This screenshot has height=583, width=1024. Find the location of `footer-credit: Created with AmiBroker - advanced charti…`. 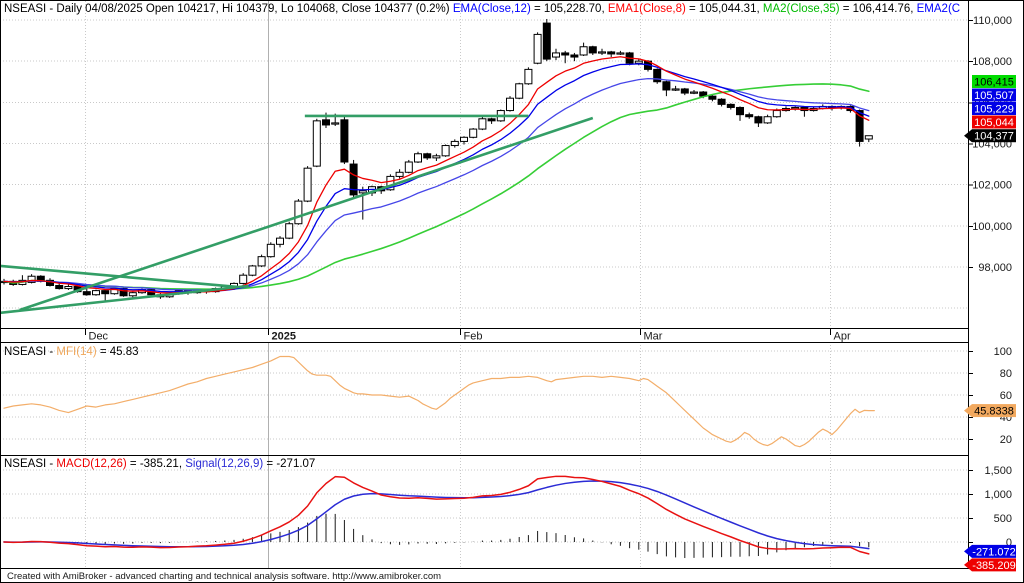

footer-credit: Created with AmiBroker - advanced charti… is located at coordinates (224, 576).